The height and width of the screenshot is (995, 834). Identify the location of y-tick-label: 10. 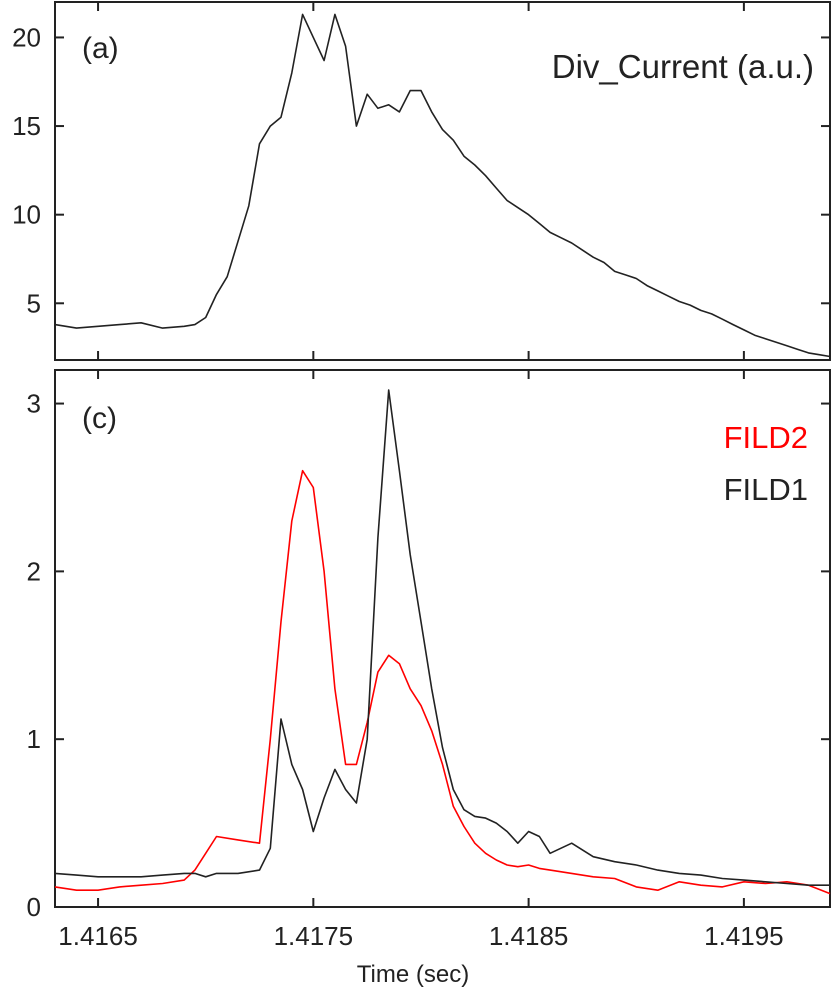
(26, 215).